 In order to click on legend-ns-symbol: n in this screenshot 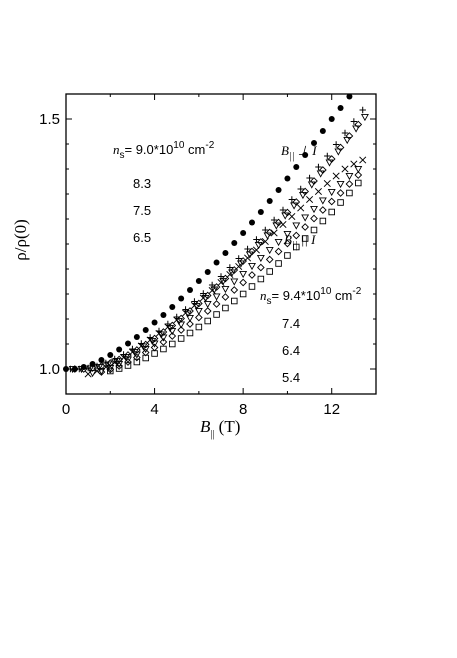, I will do `click(263, 295)`.